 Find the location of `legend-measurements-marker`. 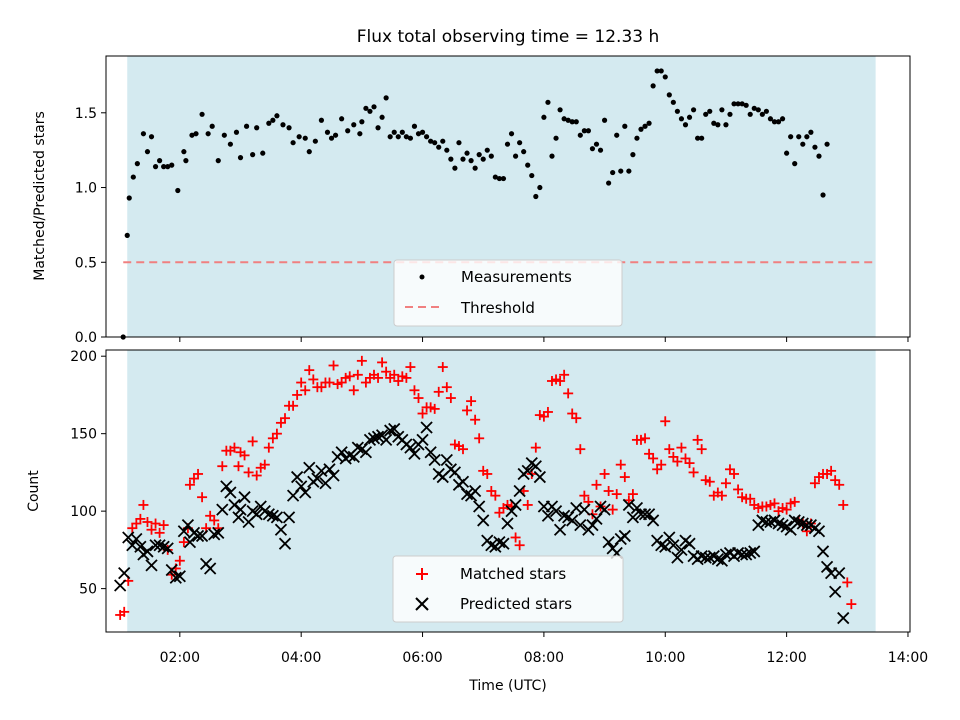

legend-measurements-marker is located at coordinates (422, 277).